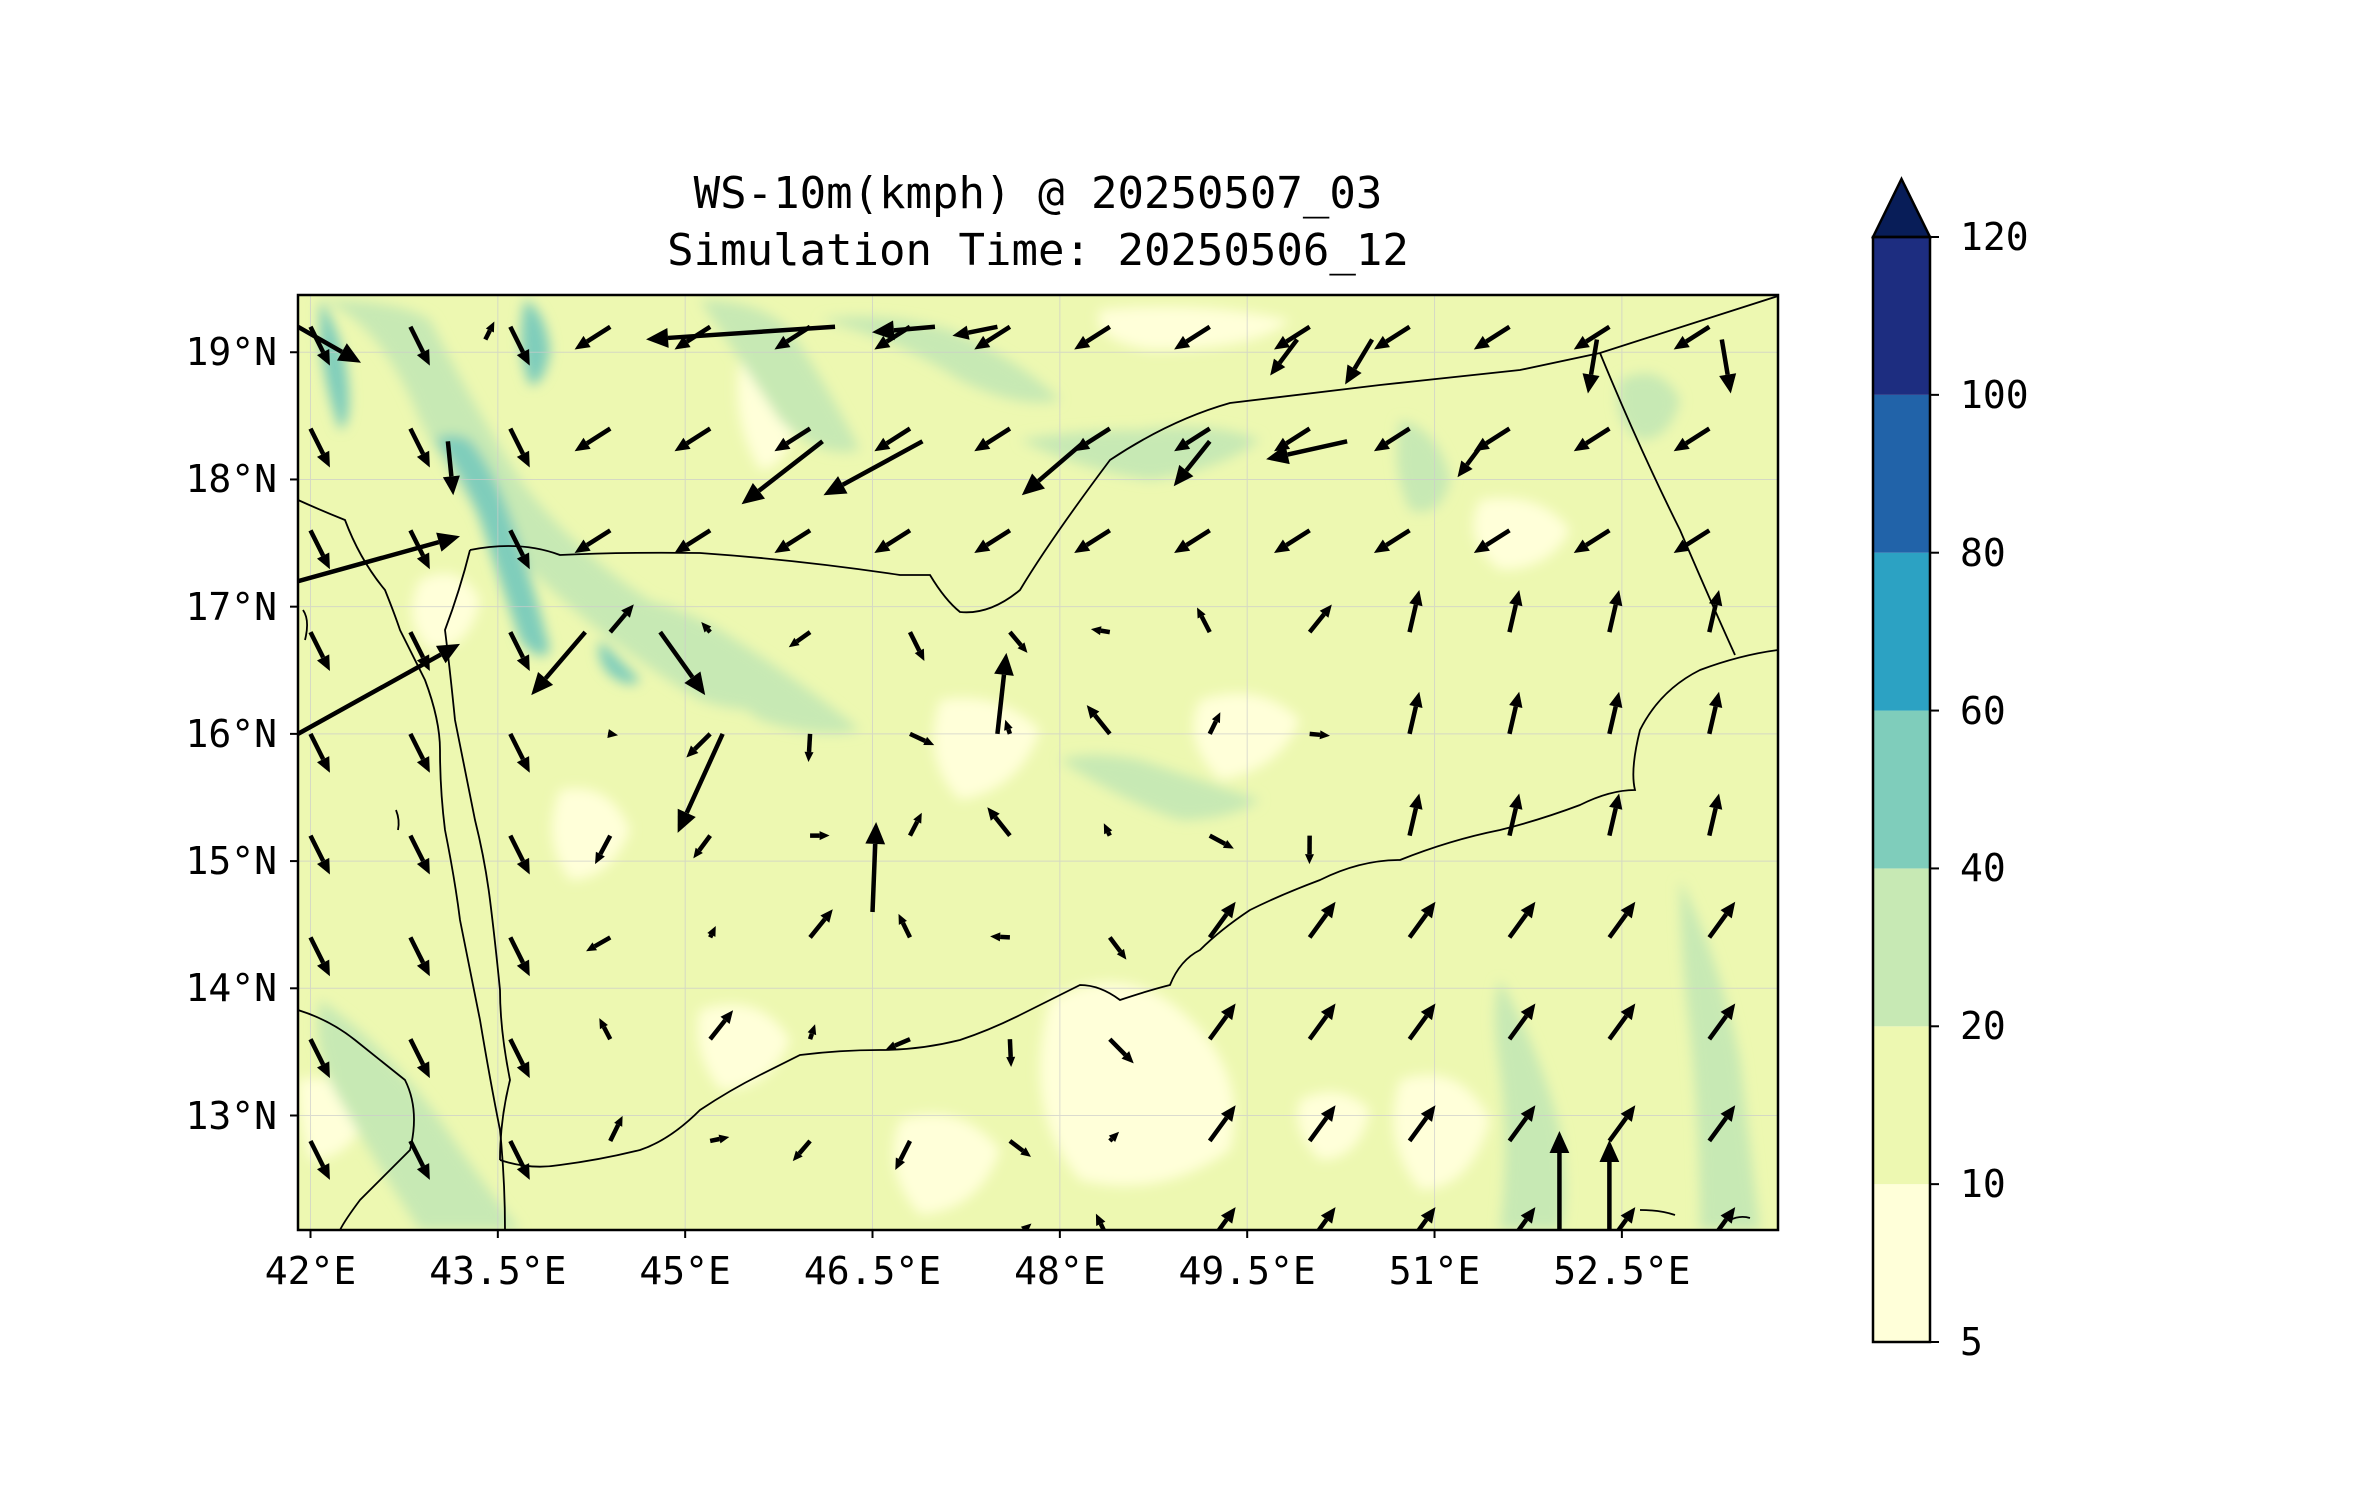  Describe the element at coordinates (231, 988) in the screenshot. I see `latitude-tick-label: 14°N` at that location.